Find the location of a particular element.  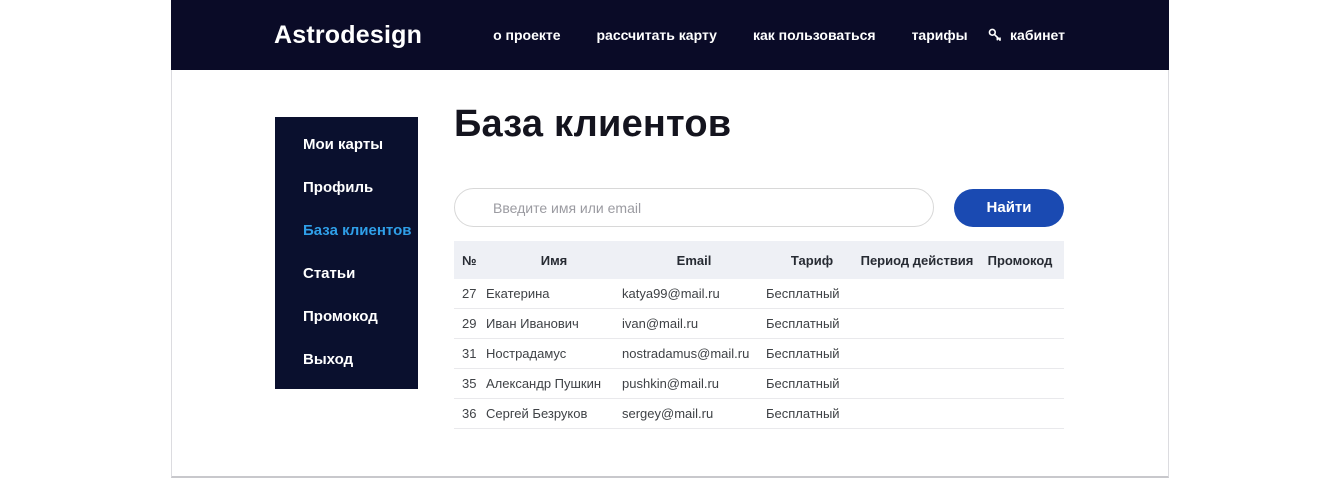

sidebar-item-logout: Выход is located at coordinates (328, 359).